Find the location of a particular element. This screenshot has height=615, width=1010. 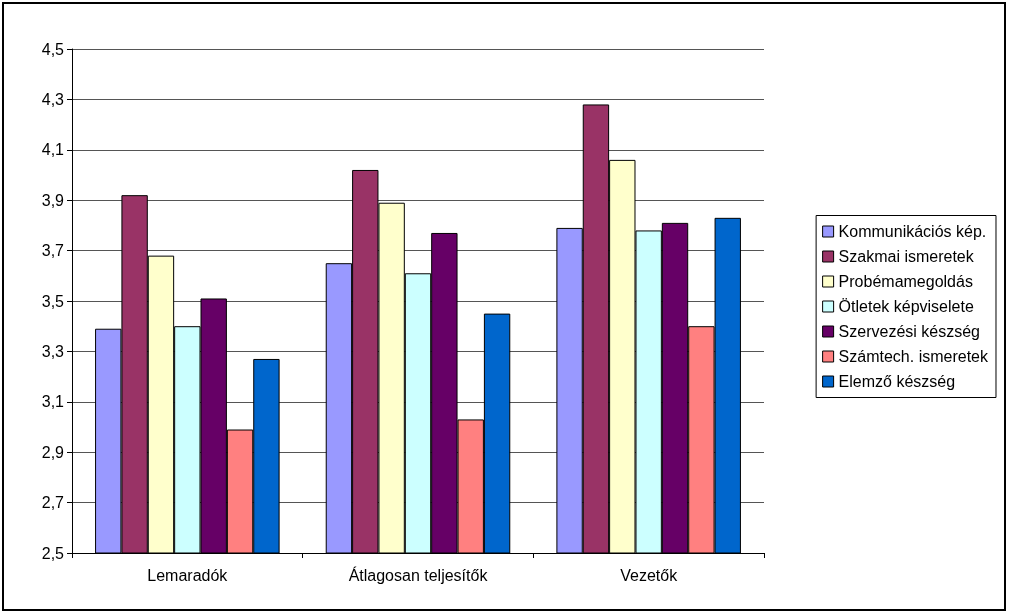

y-tick-label: 3,3 is located at coordinates (53, 351).